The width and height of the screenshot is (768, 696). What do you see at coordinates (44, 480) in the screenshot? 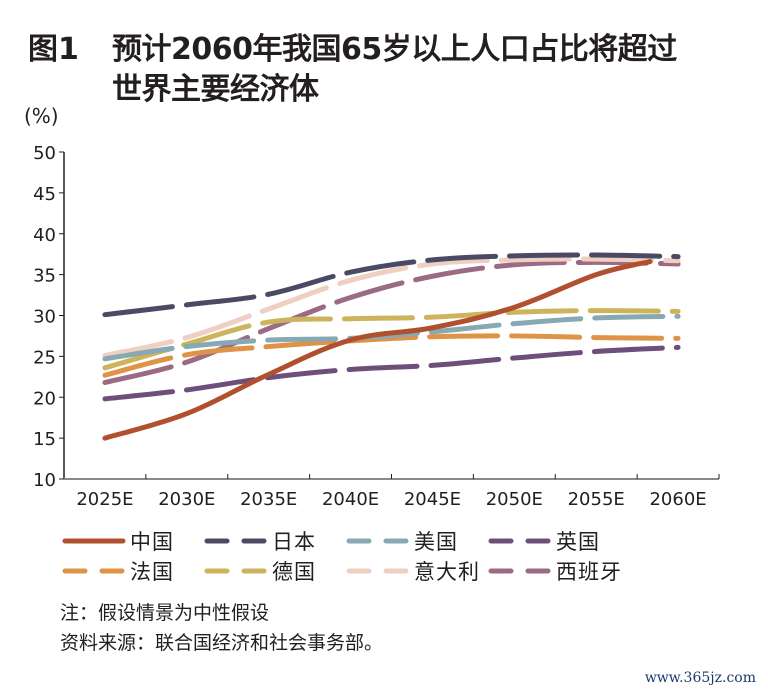
I see `y-tick-label: 10` at bounding box center [44, 480].